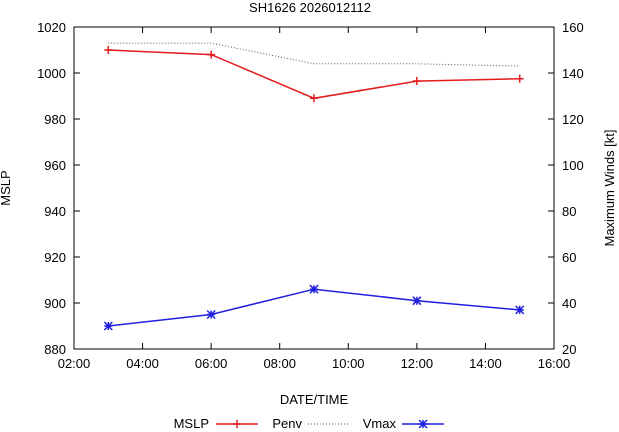  Describe the element at coordinates (6, 187) in the screenshot. I see `y-axis-left-label: MSLP` at that location.